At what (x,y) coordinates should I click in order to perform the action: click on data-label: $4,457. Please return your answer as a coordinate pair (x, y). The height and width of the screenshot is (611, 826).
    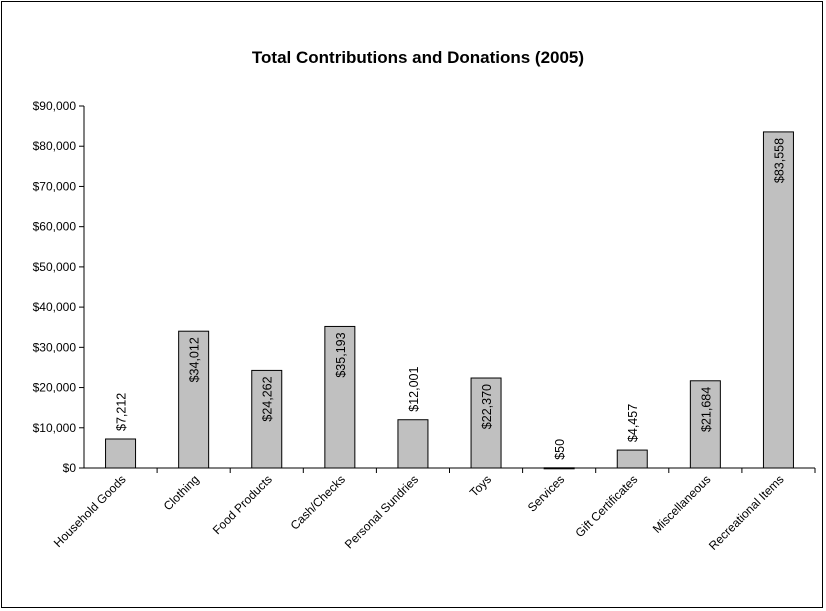
    Looking at the image, I should click on (633, 423).